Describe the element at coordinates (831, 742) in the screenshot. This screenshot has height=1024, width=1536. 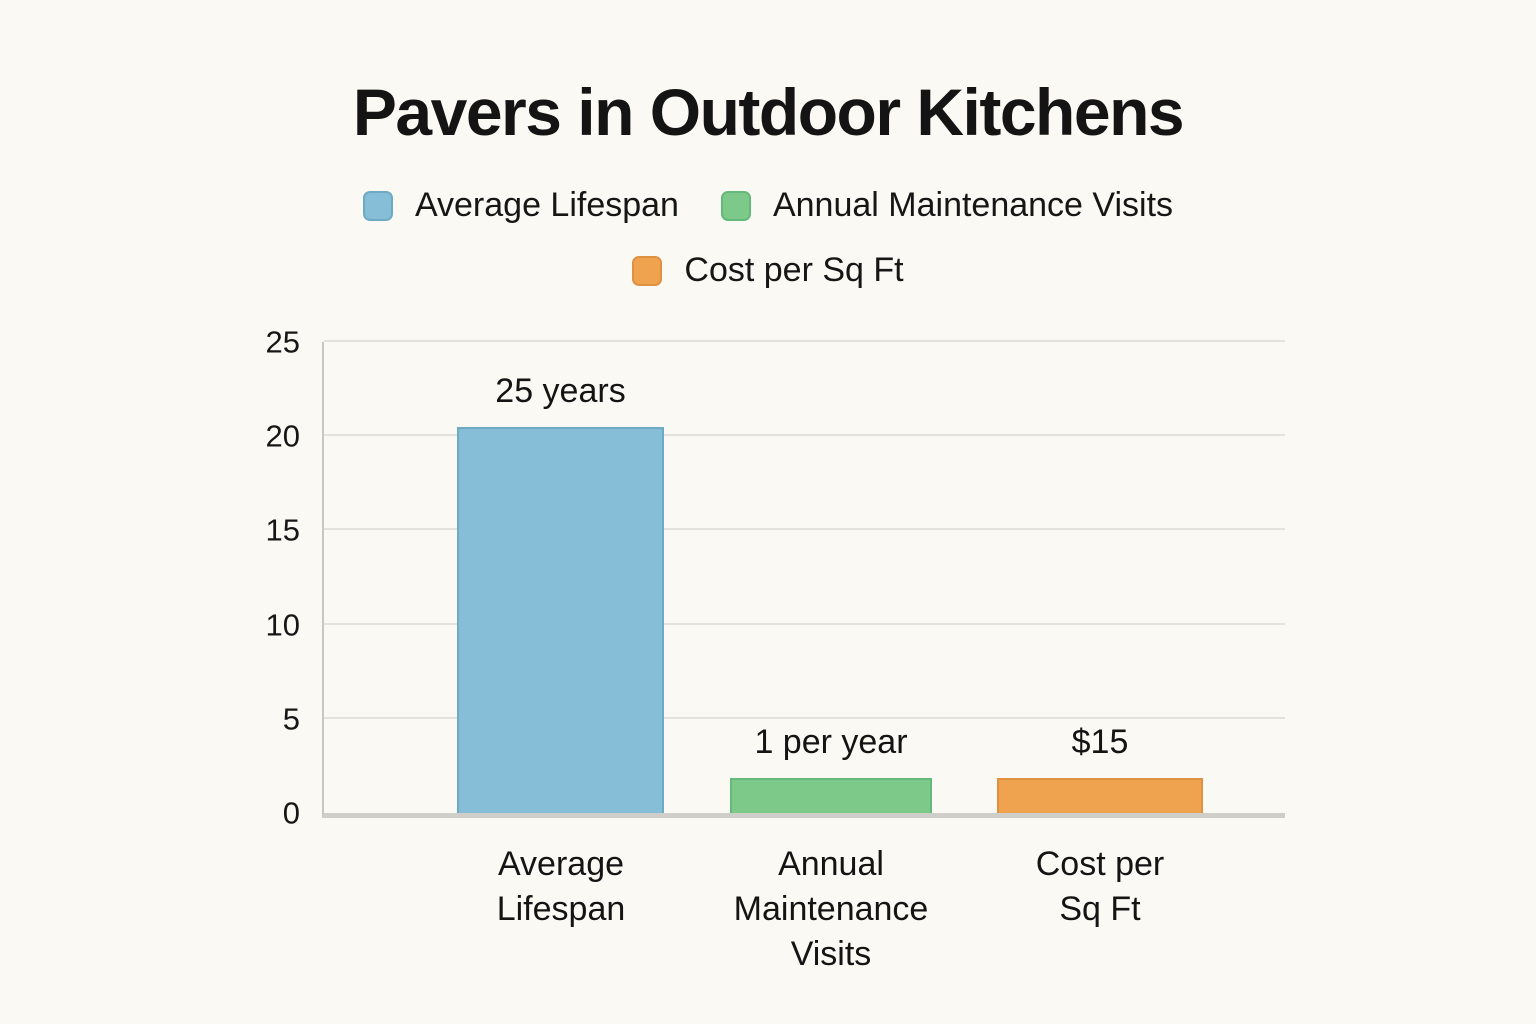
I see `bar-value-label: 1 per year` at that location.